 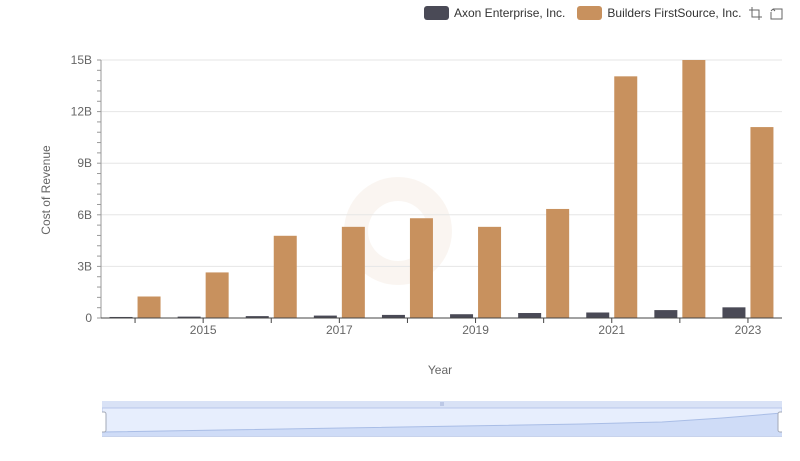 What do you see at coordinates (203, 330) in the screenshot?
I see `x-tick-label: 2015` at bounding box center [203, 330].